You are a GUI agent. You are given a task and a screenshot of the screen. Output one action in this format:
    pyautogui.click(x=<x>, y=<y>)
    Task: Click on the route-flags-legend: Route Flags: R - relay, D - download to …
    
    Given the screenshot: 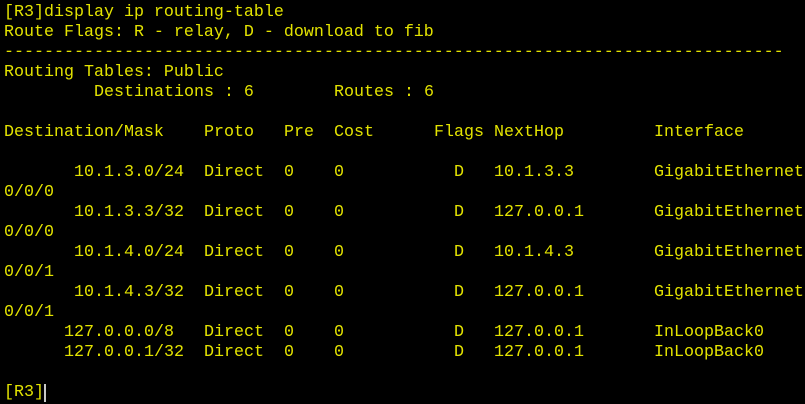 What is the action you would take?
    pyautogui.click(x=219, y=32)
    